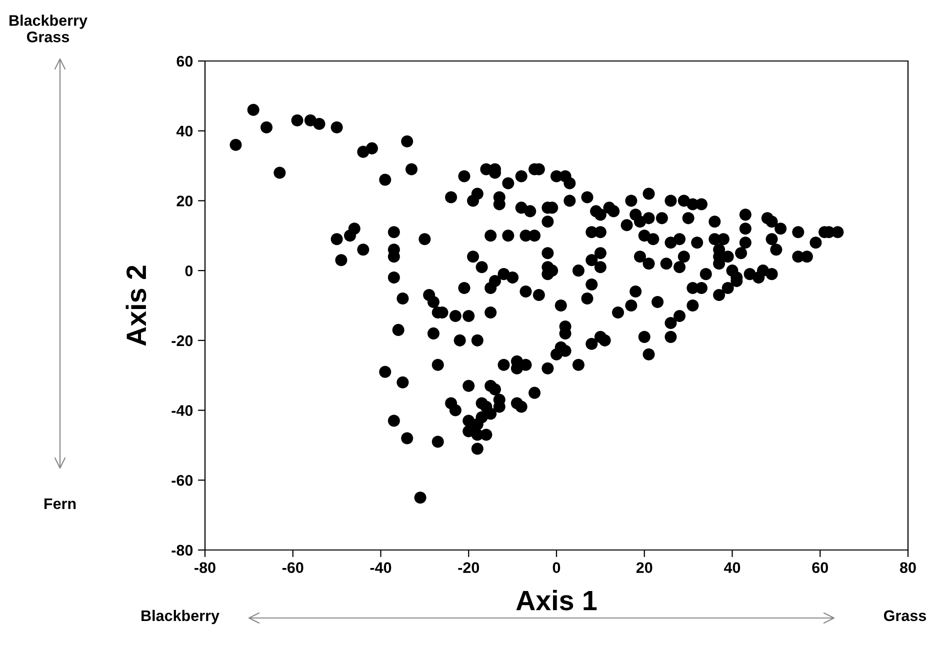 Image resolution: width=938 pixels, height=657 pixels. I want to click on x-tick-label: 0, so click(556, 568).